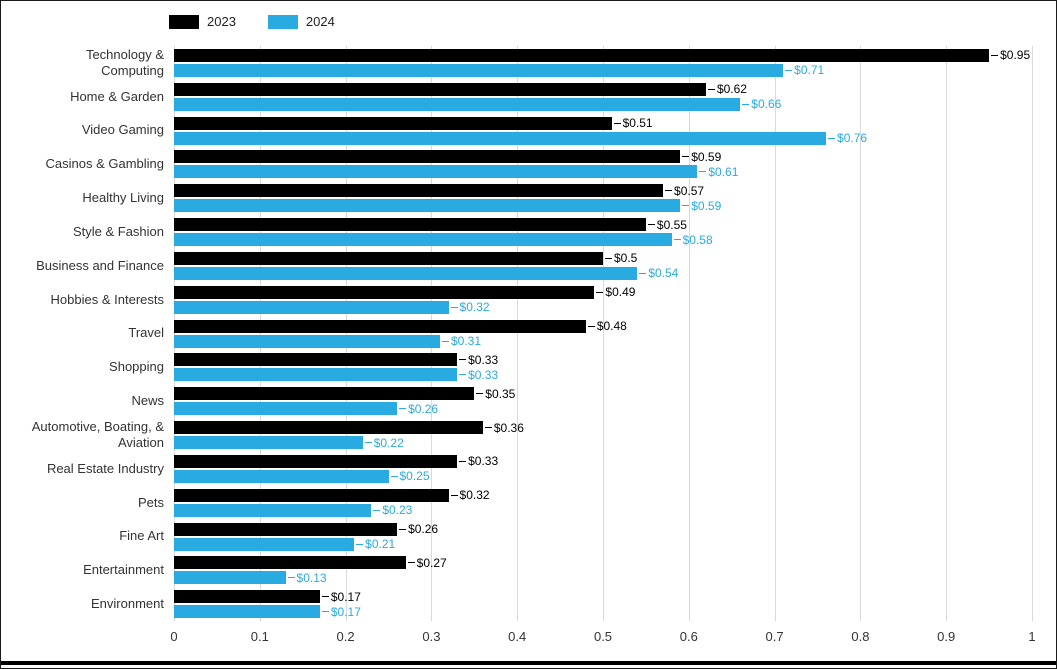 The height and width of the screenshot is (669, 1057). What do you see at coordinates (1015, 55) in the screenshot?
I see `bar-value-label: $0.95` at bounding box center [1015, 55].